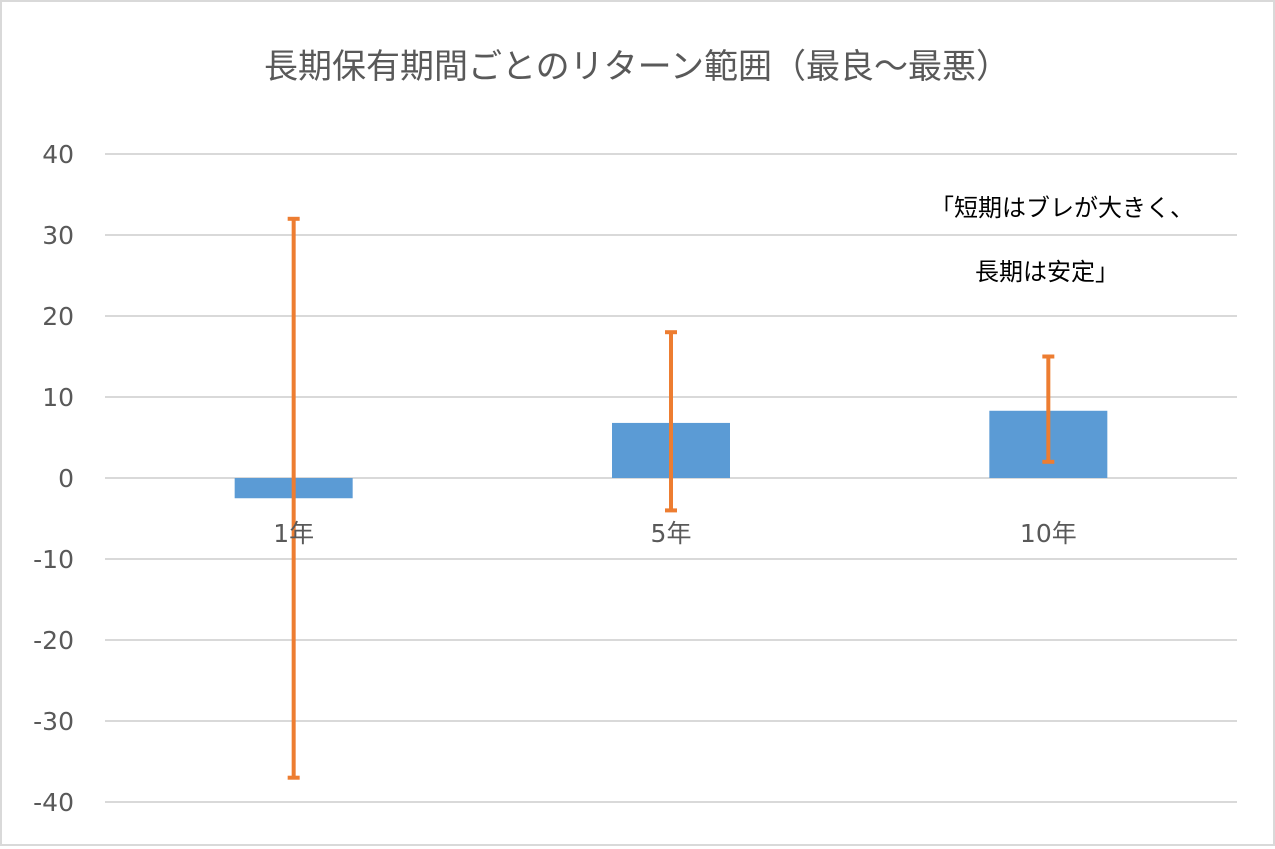  Describe the element at coordinates (671, 533) in the screenshot. I see `category-label: 5年` at that location.